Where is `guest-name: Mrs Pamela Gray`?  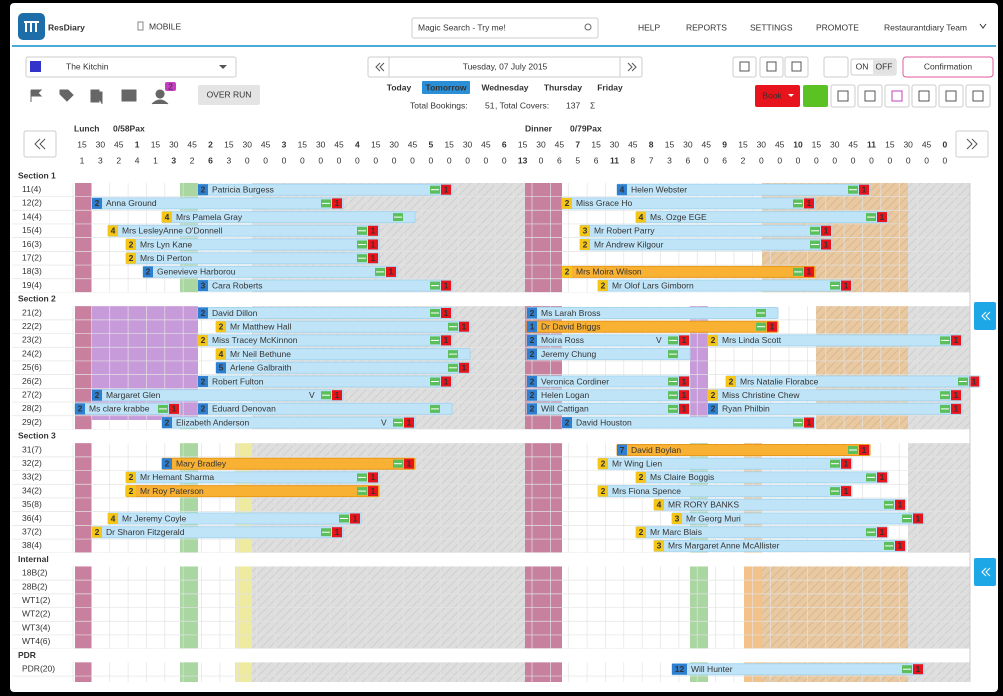 guest-name: Mrs Pamela Gray is located at coordinates (209, 217).